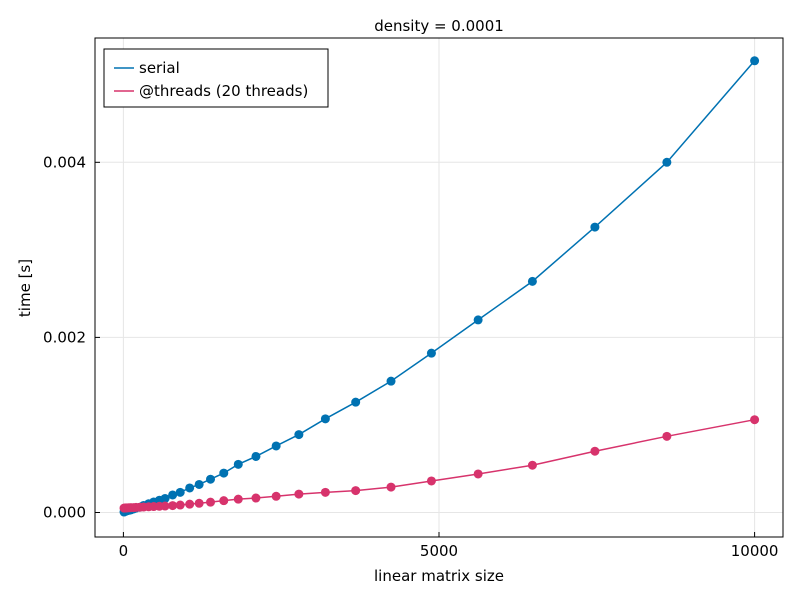 Image resolution: width=800 pixels, height=600 pixels. I want to click on legend-label-threads: @threads (20 threads), so click(223, 91).